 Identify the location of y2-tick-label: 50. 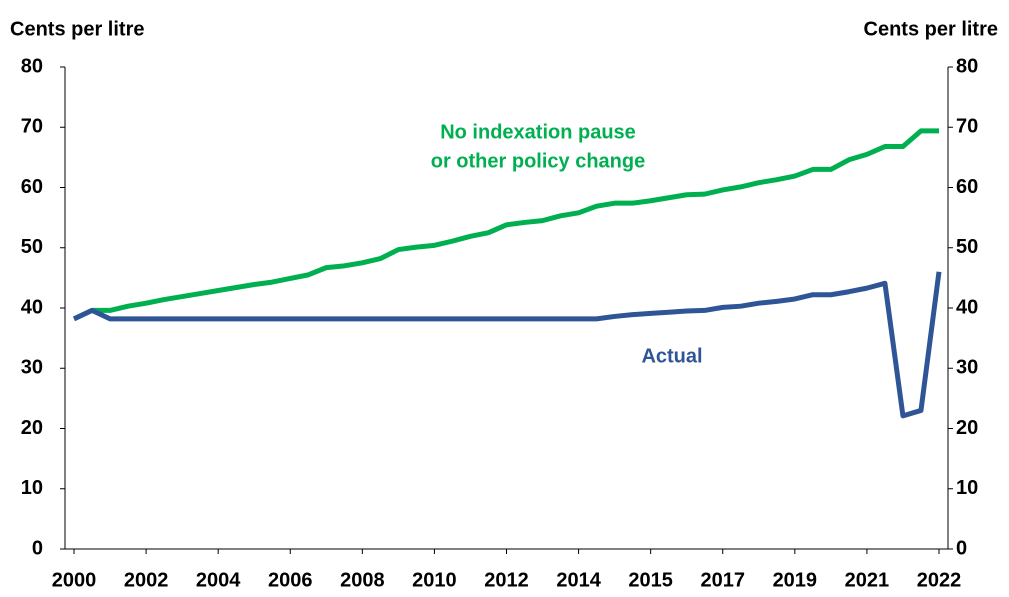
(967, 247).